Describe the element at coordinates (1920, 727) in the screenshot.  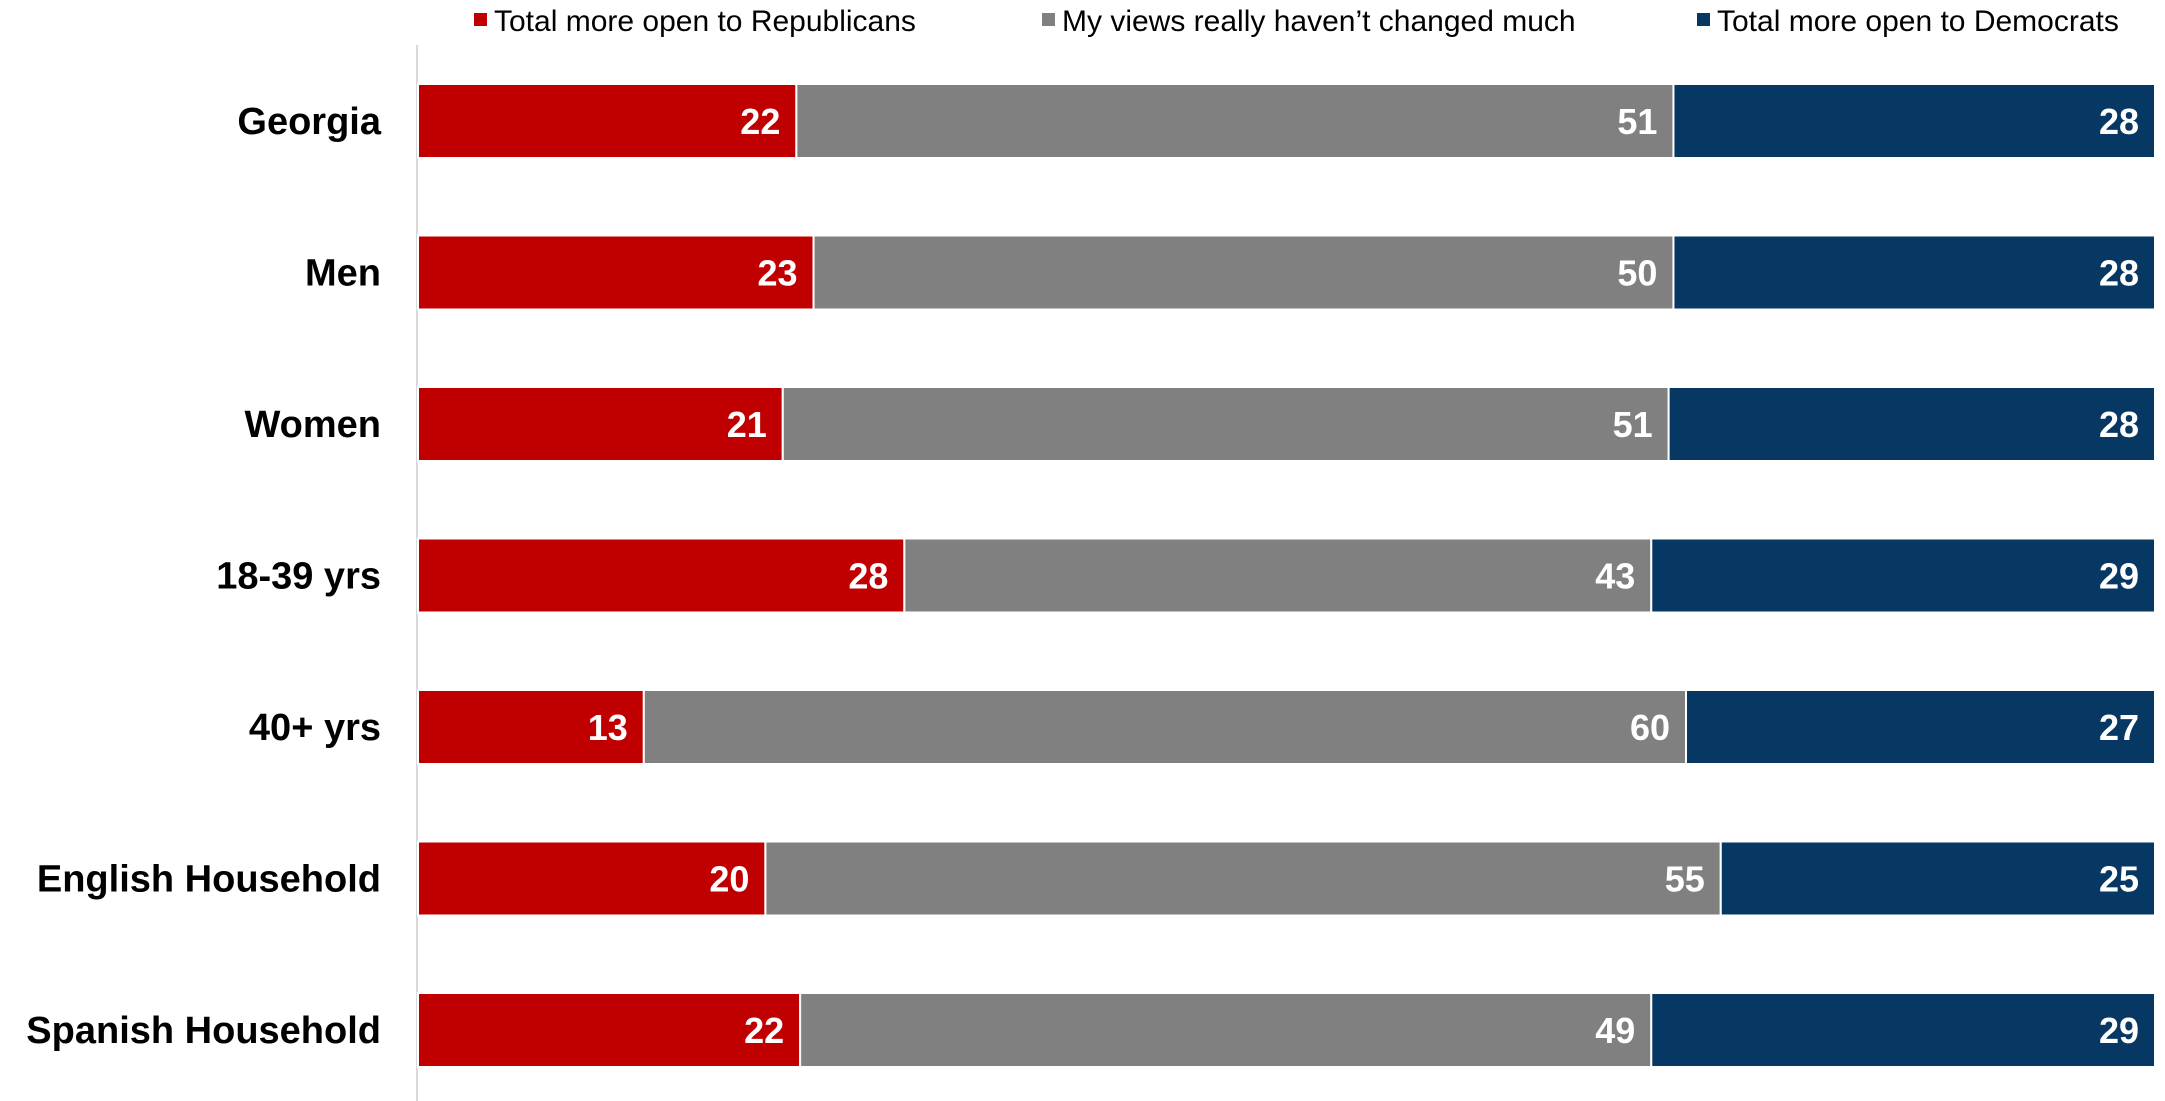
I see `bar-40-yrs-total-more-open-to-democrats` at that location.